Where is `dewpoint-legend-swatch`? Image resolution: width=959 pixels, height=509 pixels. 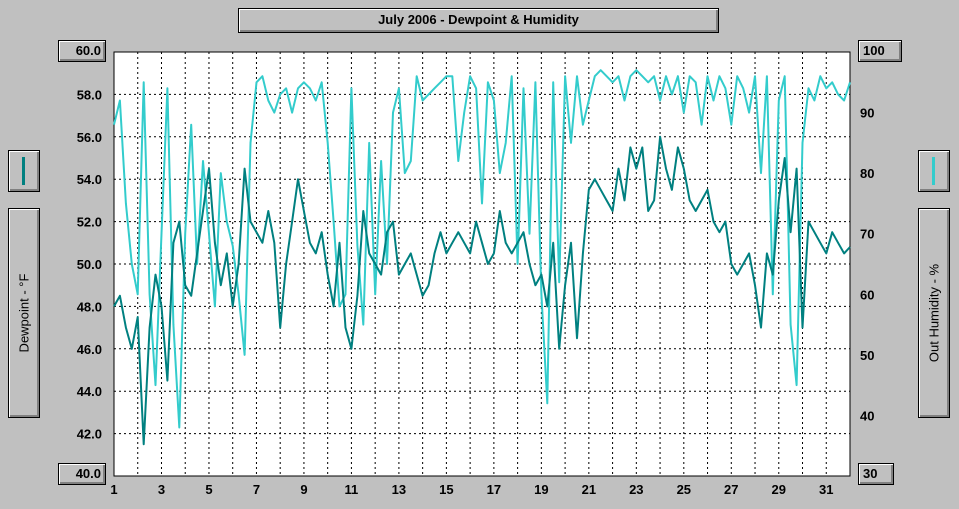 dewpoint-legend-swatch is located at coordinates (24, 171).